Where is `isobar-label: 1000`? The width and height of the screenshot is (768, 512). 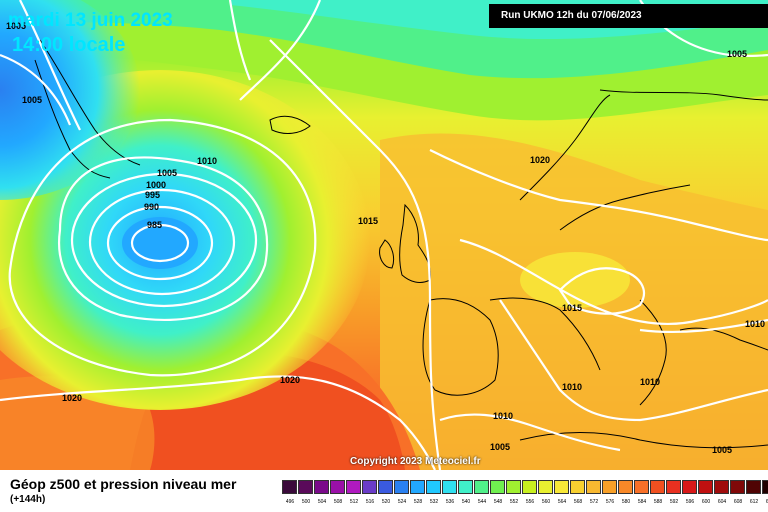 isobar-label: 1000 is located at coordinates (156, 185).